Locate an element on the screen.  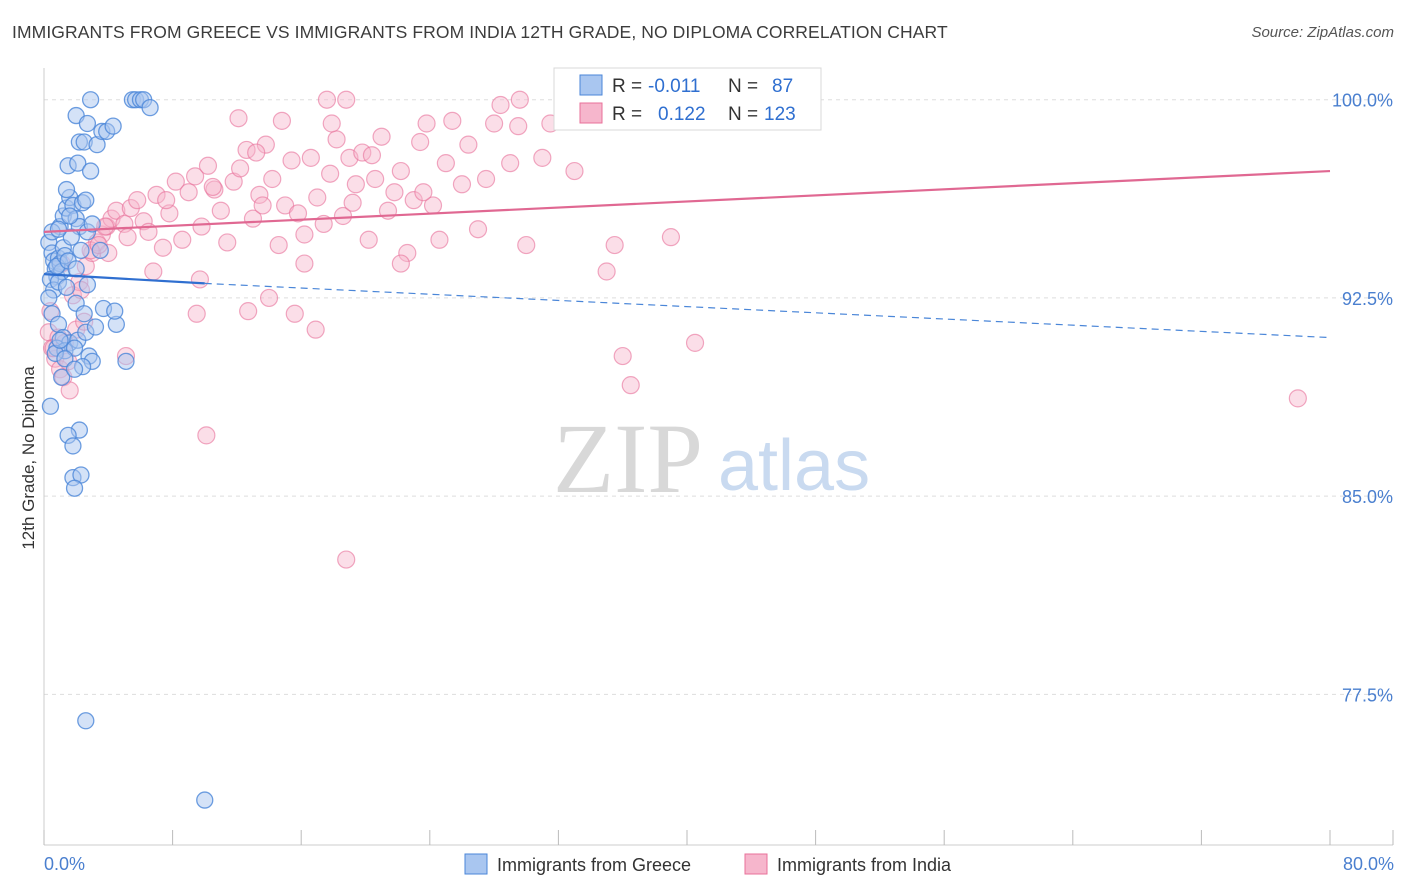
bottom-legend-swatch-greece is located at coordinates (476, 864).